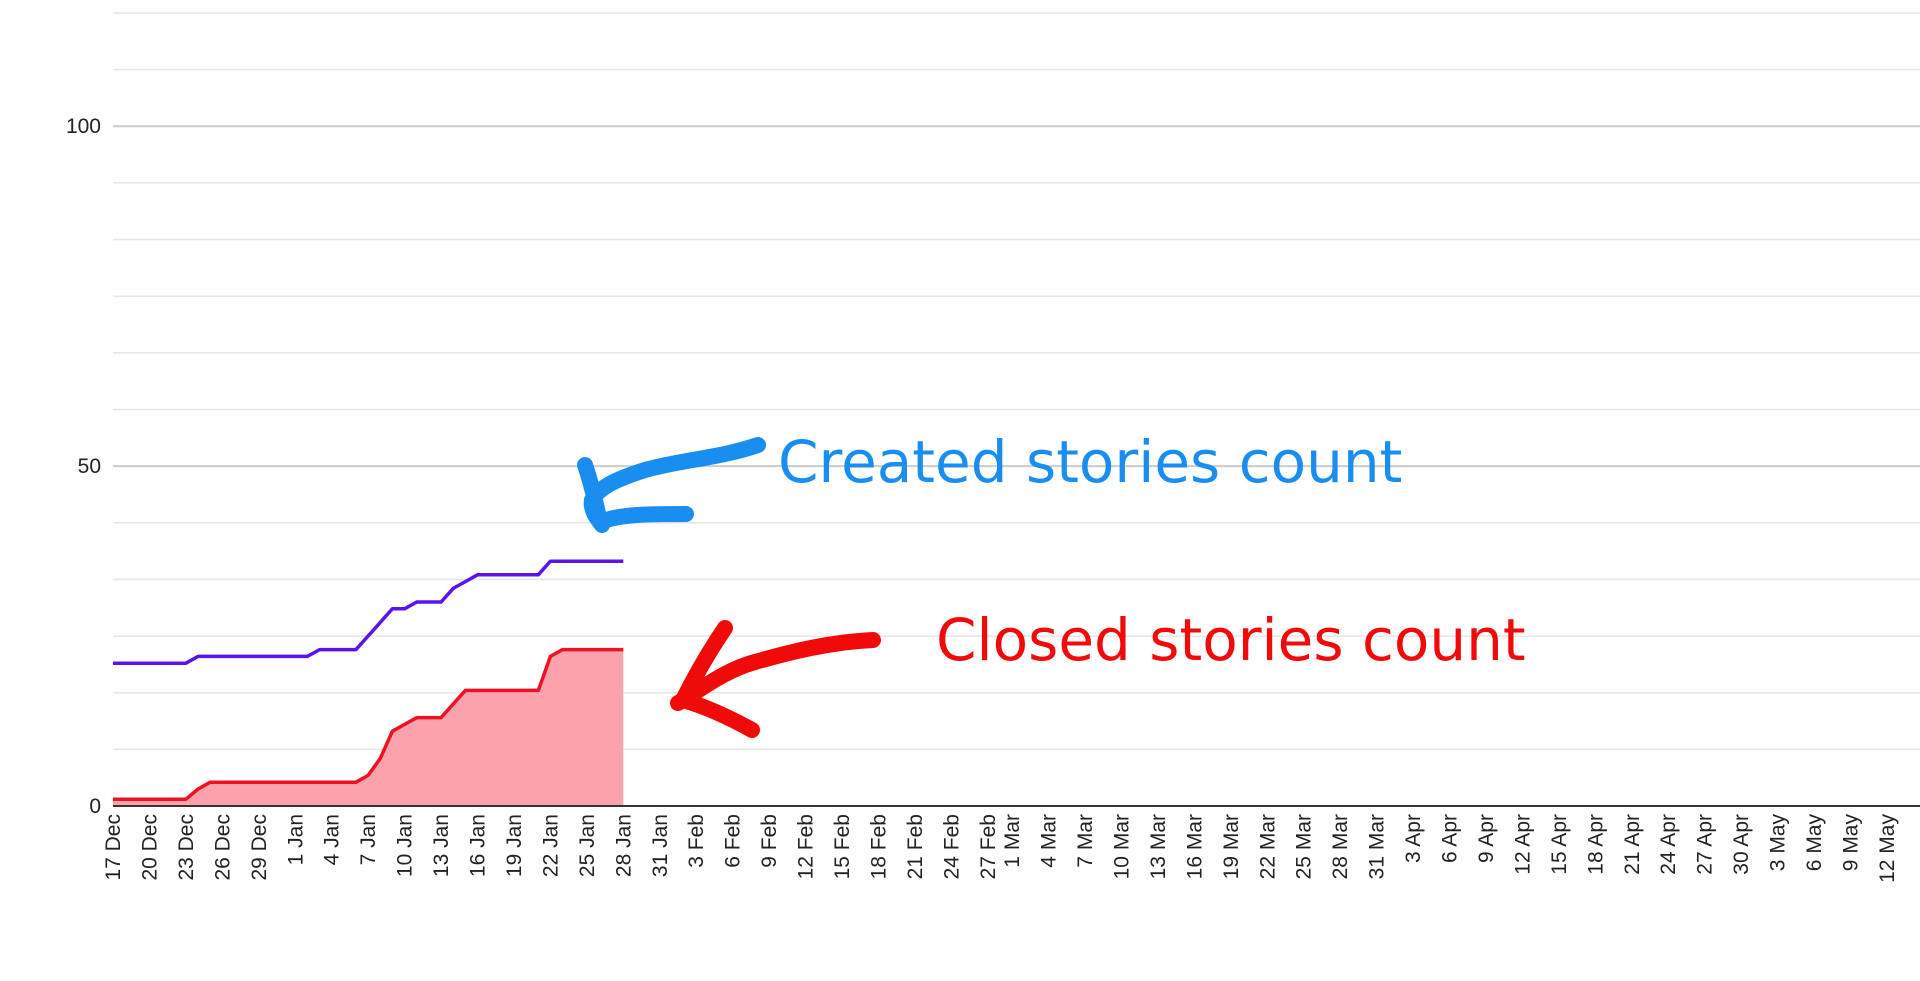 The image size is (1920, 981). Describe the element at coordinates (83, 126) in the screenshot. I see `y-tick-label: 100` at that location.